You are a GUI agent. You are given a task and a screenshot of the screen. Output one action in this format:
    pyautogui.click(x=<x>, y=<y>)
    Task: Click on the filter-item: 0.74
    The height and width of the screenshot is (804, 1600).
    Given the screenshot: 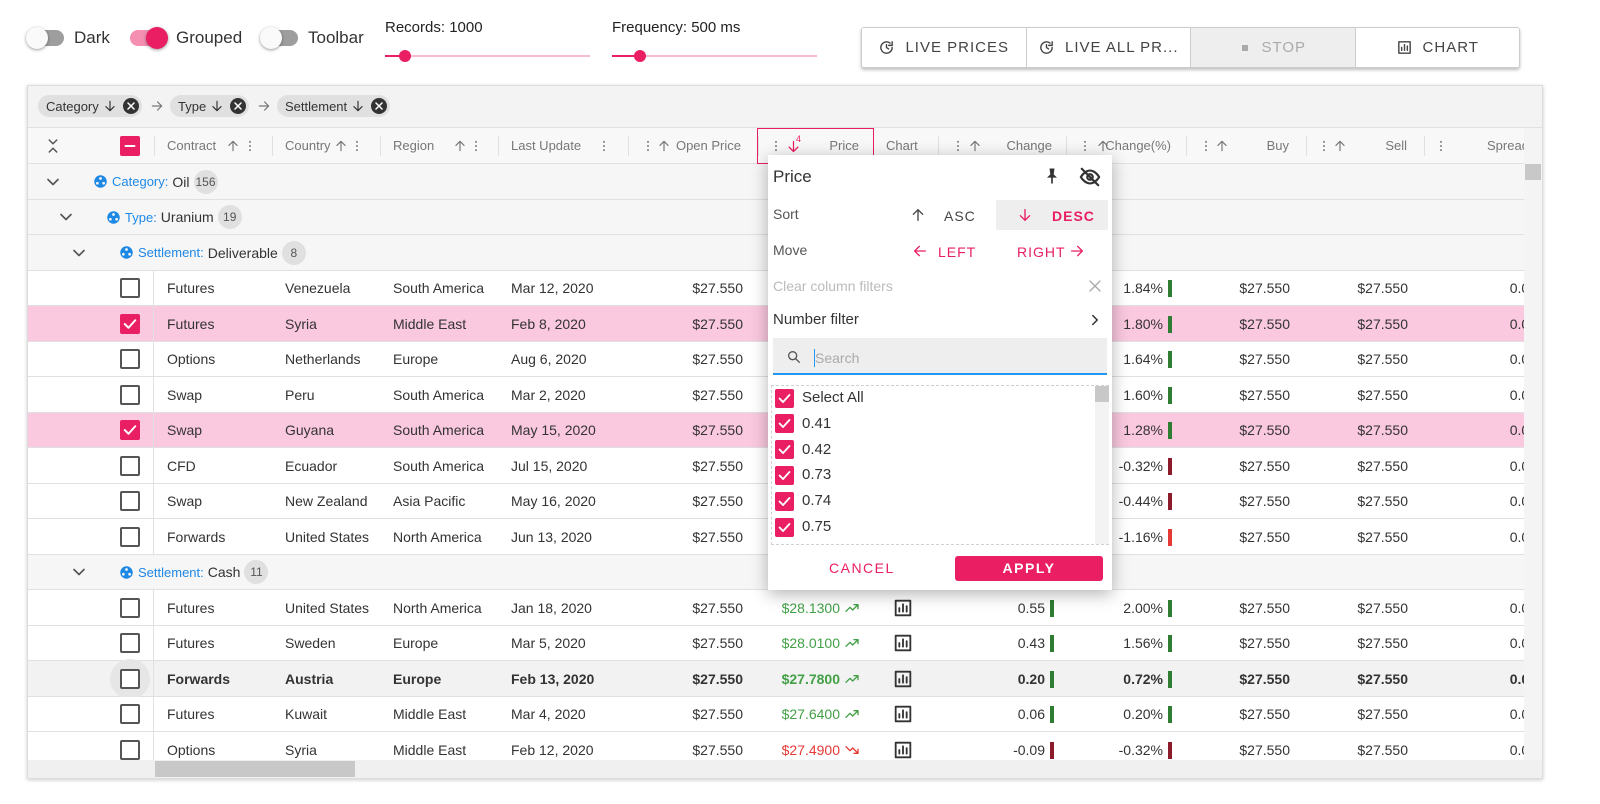 What is the action you would take?
    pyautogui.click(x=817, y=501)
    